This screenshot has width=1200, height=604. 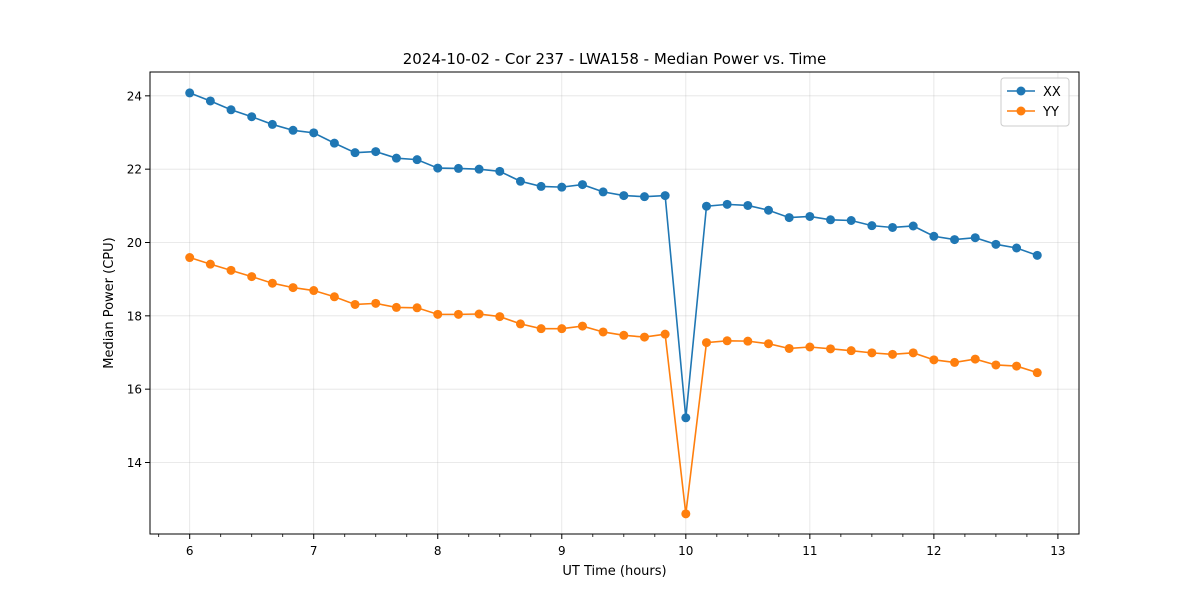 What do you see at coordinates (1057, 551) in the screenshot?
I see `x-tick-label: 13` at bounding box center [1057, 551].